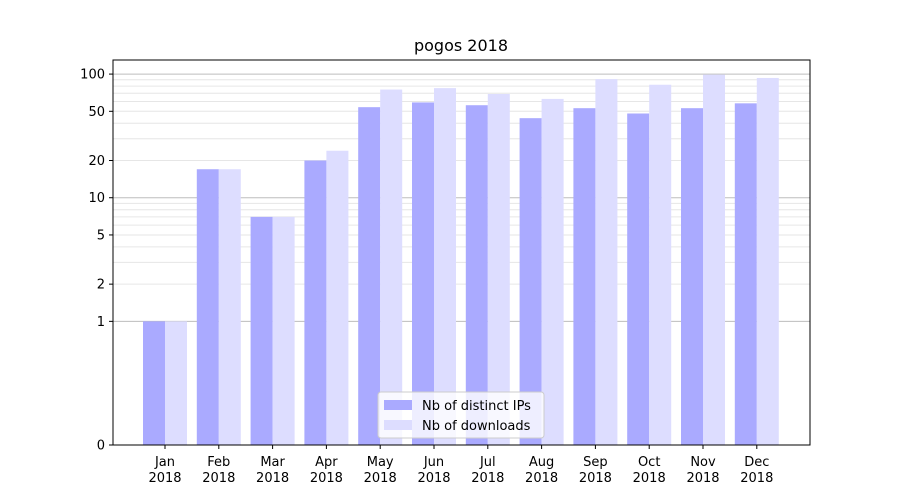 The image size is (900, 500). I want to click on y-tick-label: 100, so click(92, 75).